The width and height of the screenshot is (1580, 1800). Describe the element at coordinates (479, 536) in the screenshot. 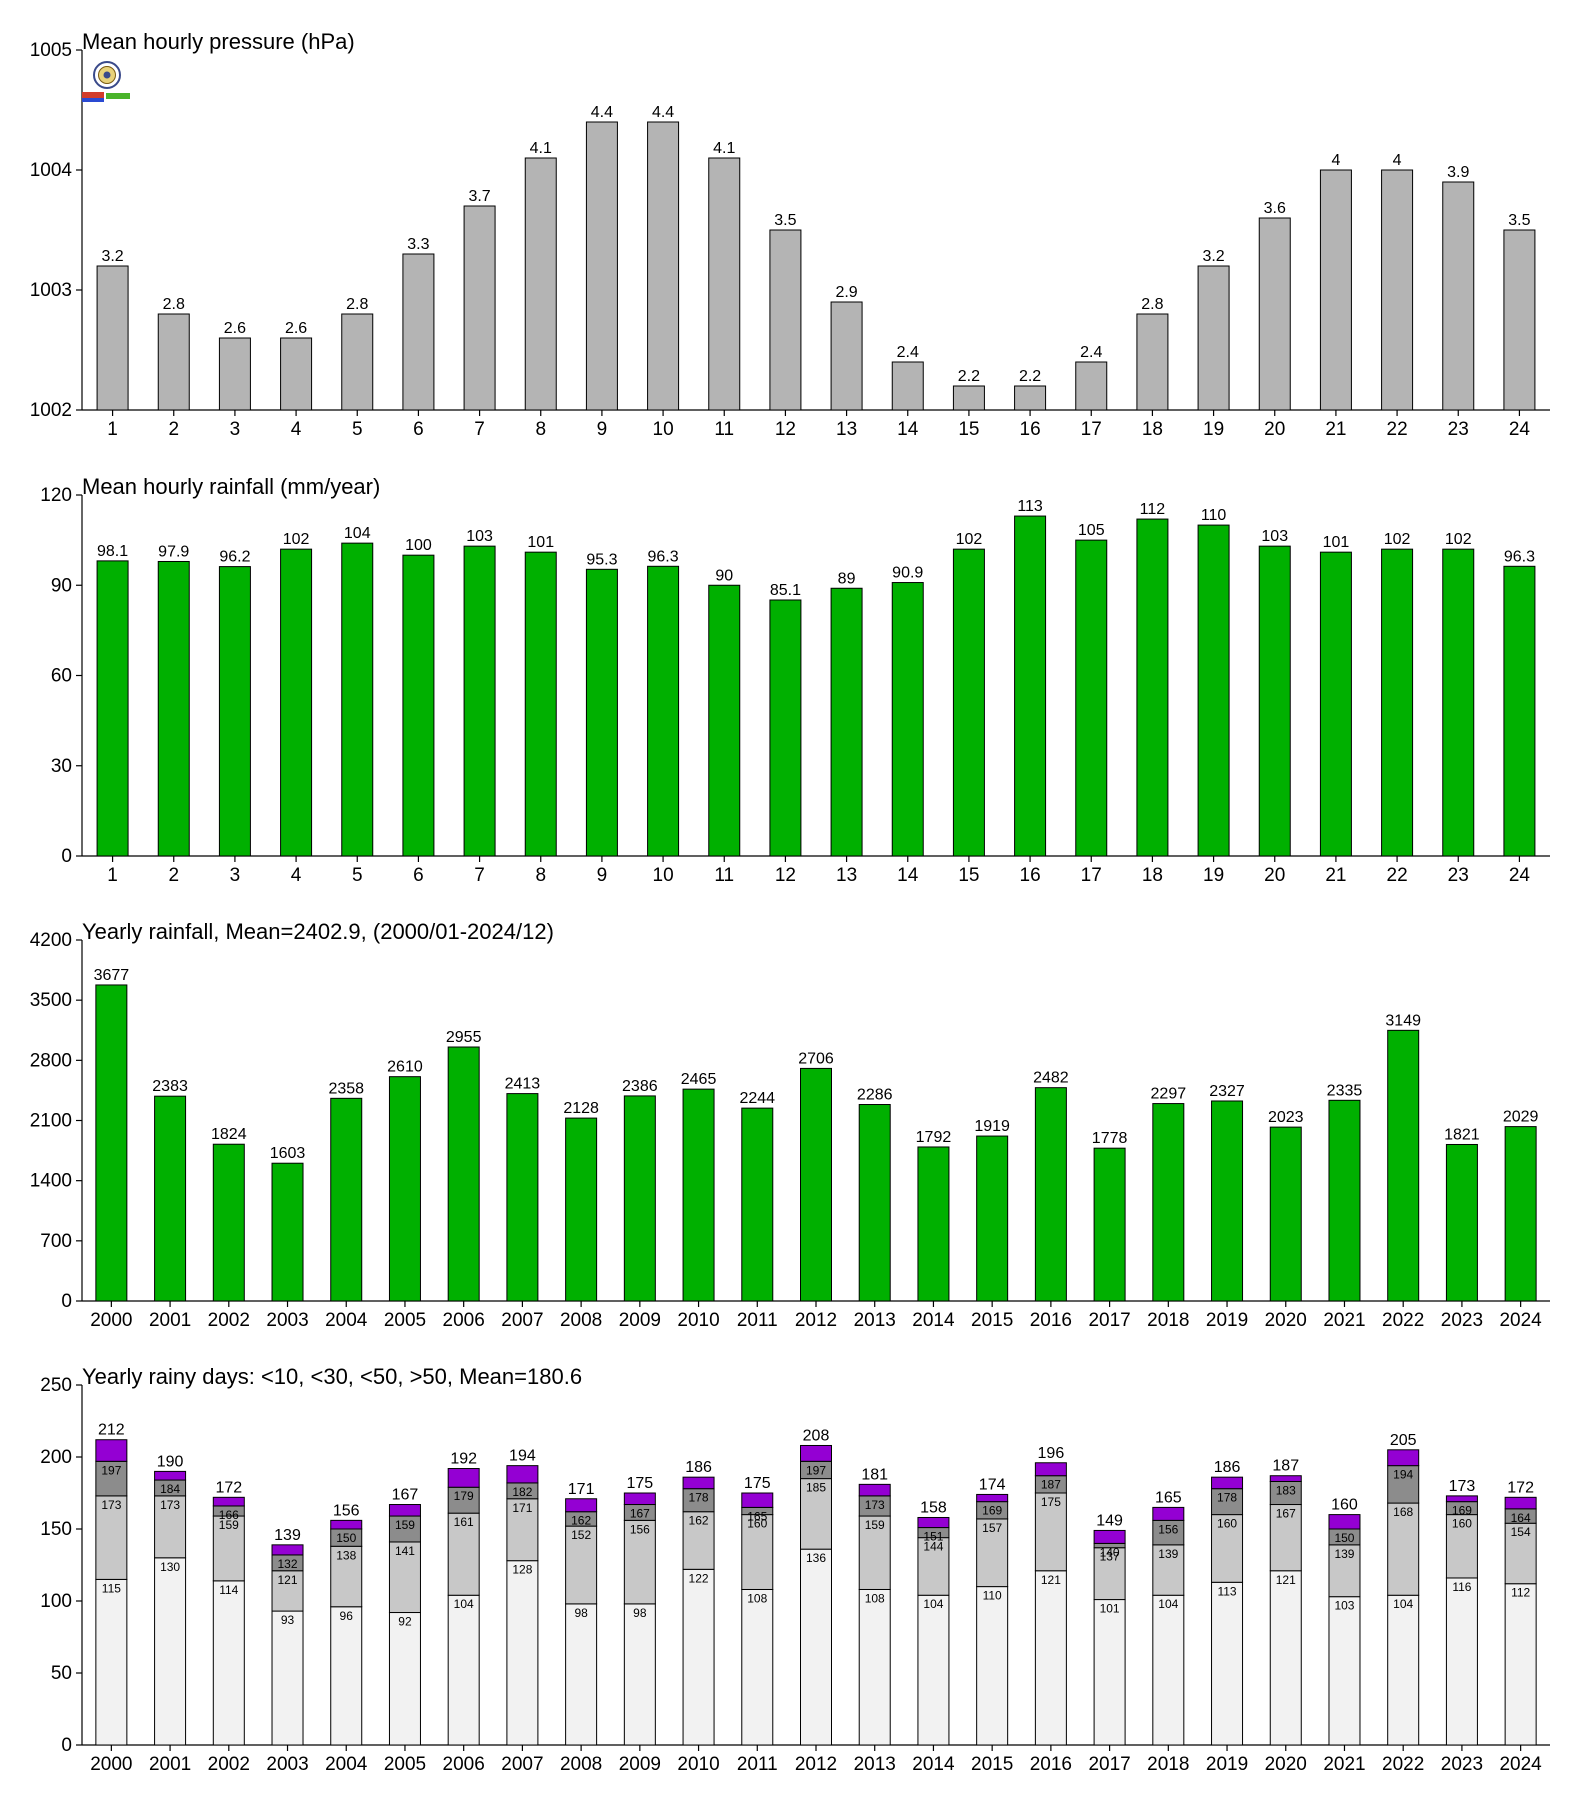

I see `bar-value-label: 103` at that location.